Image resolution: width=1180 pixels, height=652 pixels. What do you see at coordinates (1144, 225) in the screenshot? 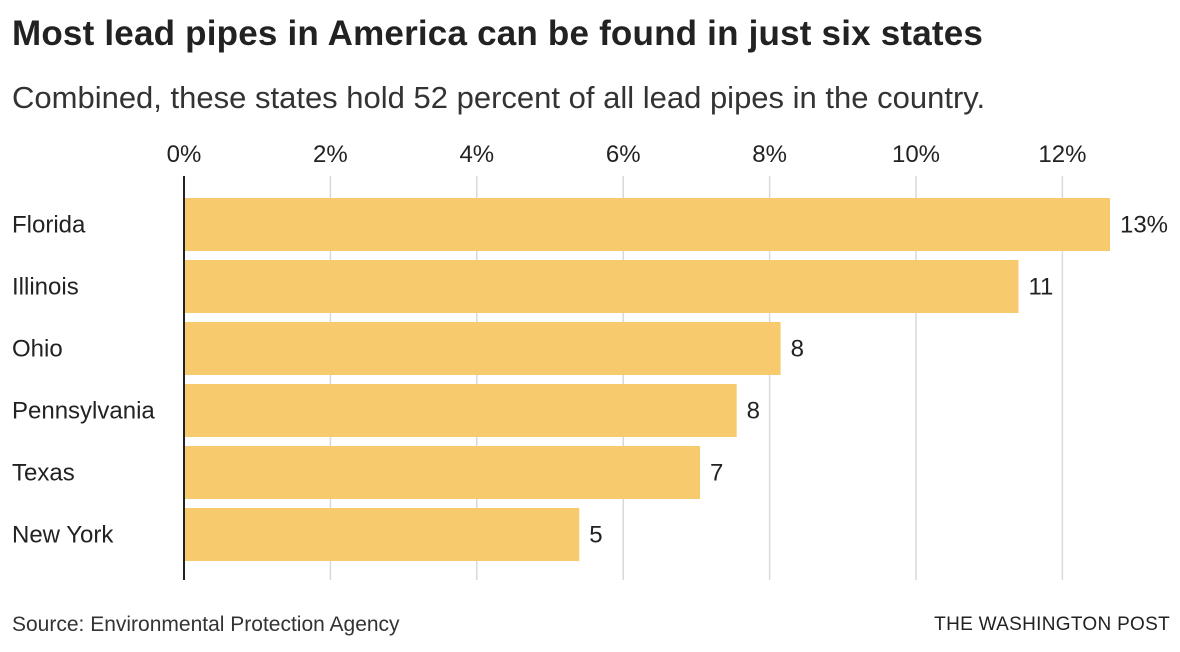
I see `data-label: 13%` at bounding box center [1144, 225].